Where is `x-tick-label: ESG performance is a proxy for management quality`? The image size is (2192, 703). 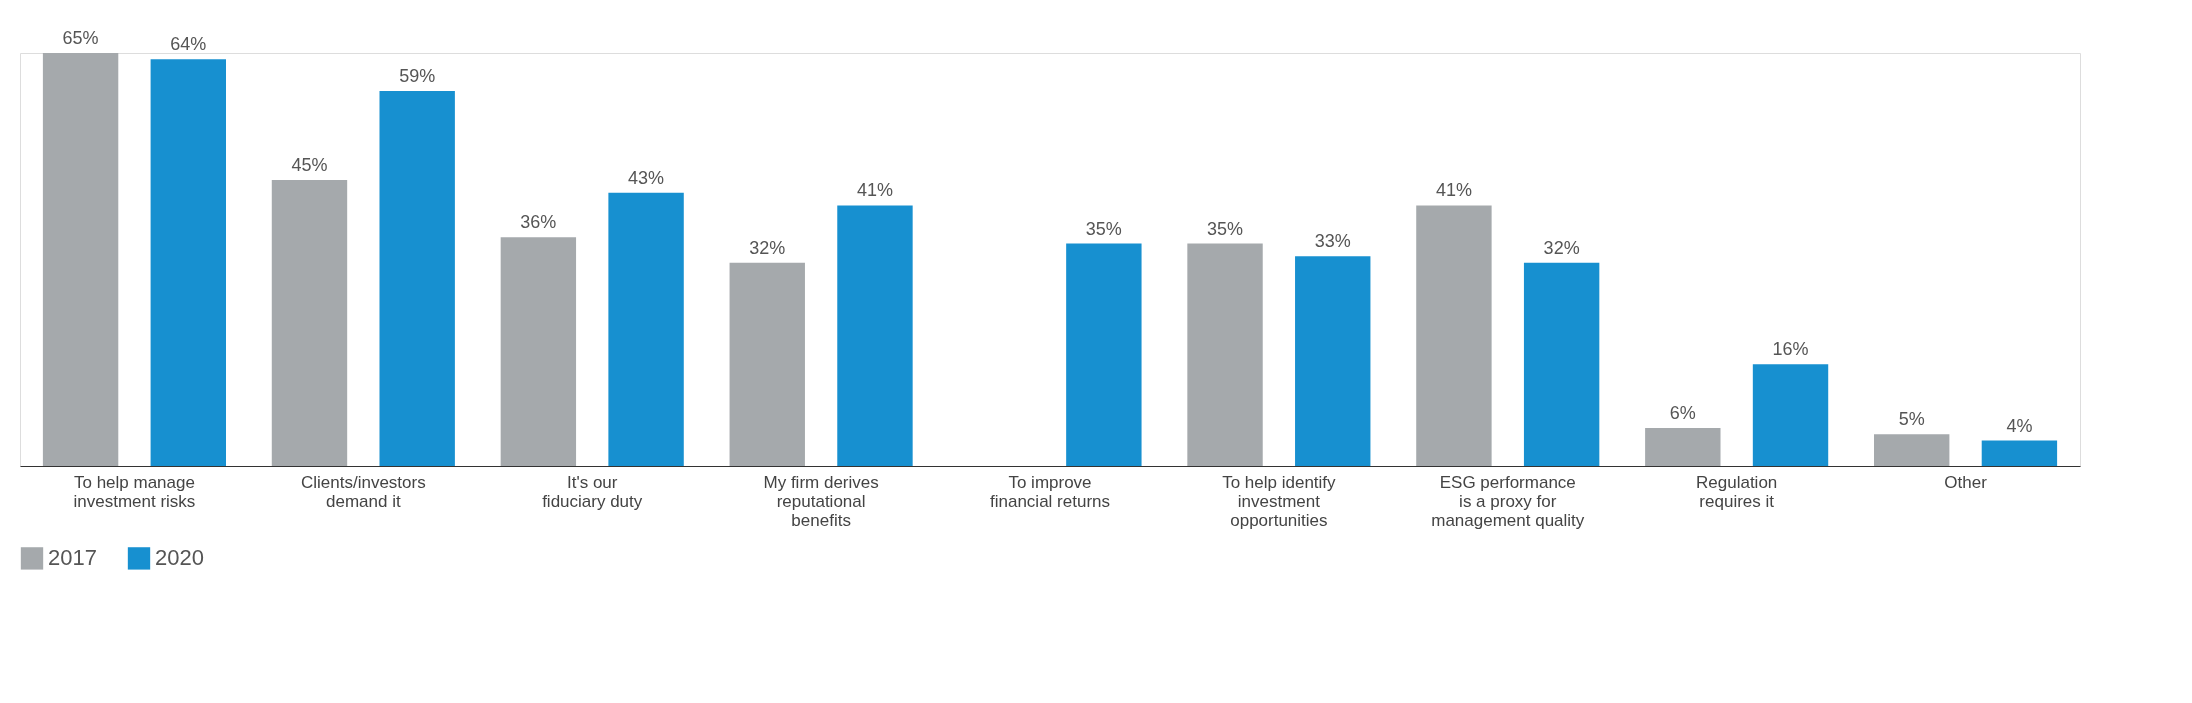 x-tick-label: ESG performance is a proxy for management quality is located at coordinates (1508, 501).